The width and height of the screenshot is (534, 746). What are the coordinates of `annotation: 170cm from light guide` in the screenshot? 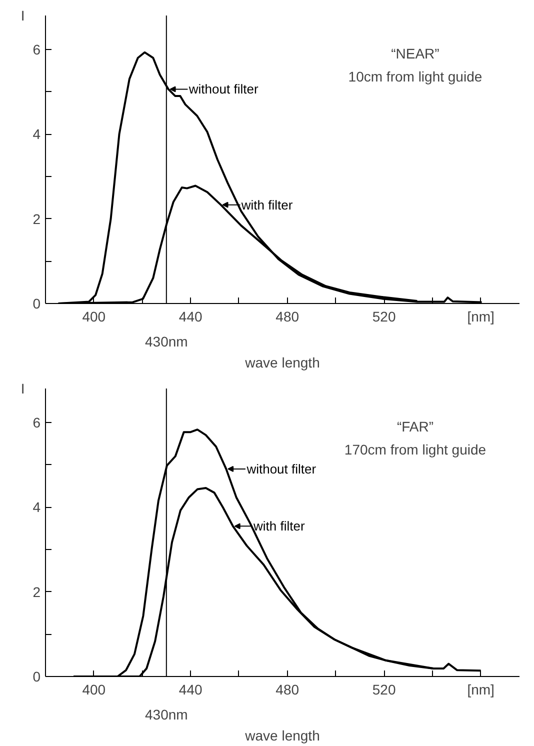 It's located at (415, 450).